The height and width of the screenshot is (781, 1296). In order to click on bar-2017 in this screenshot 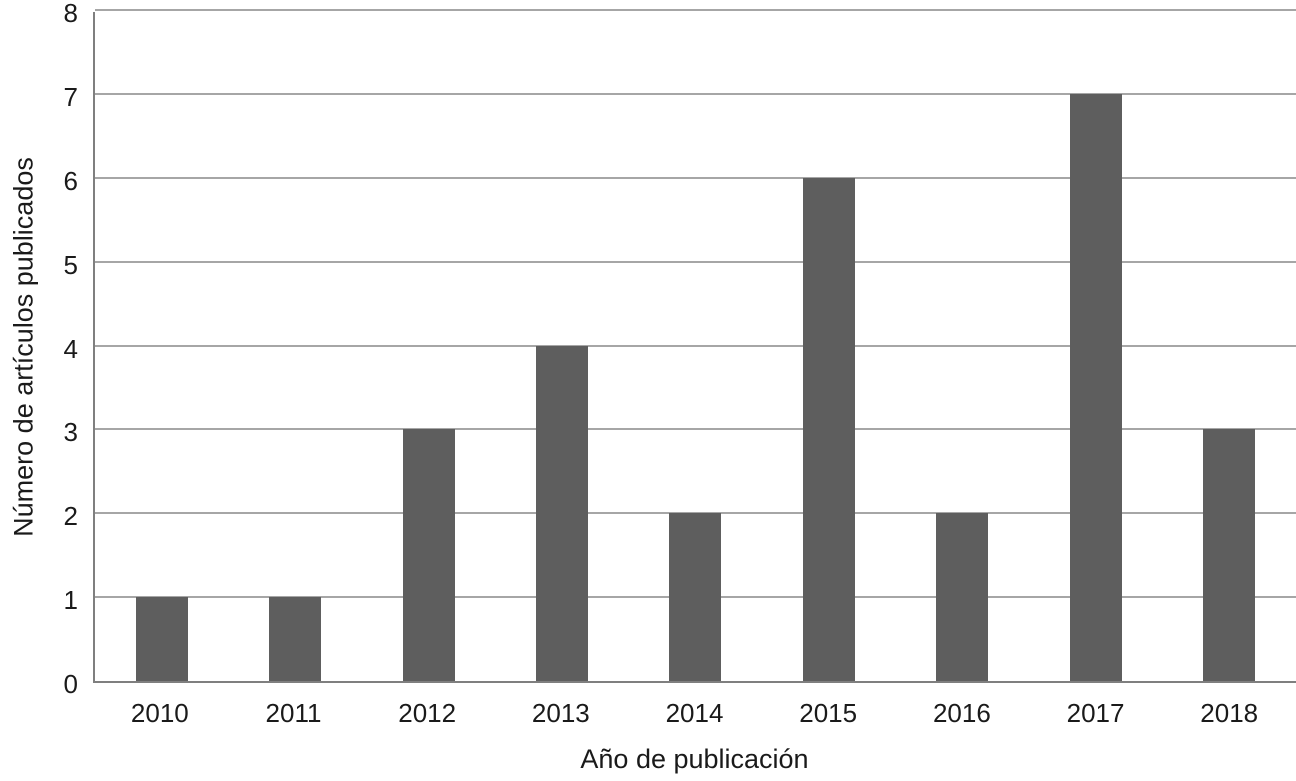, I will do `click(1095, 387)`.